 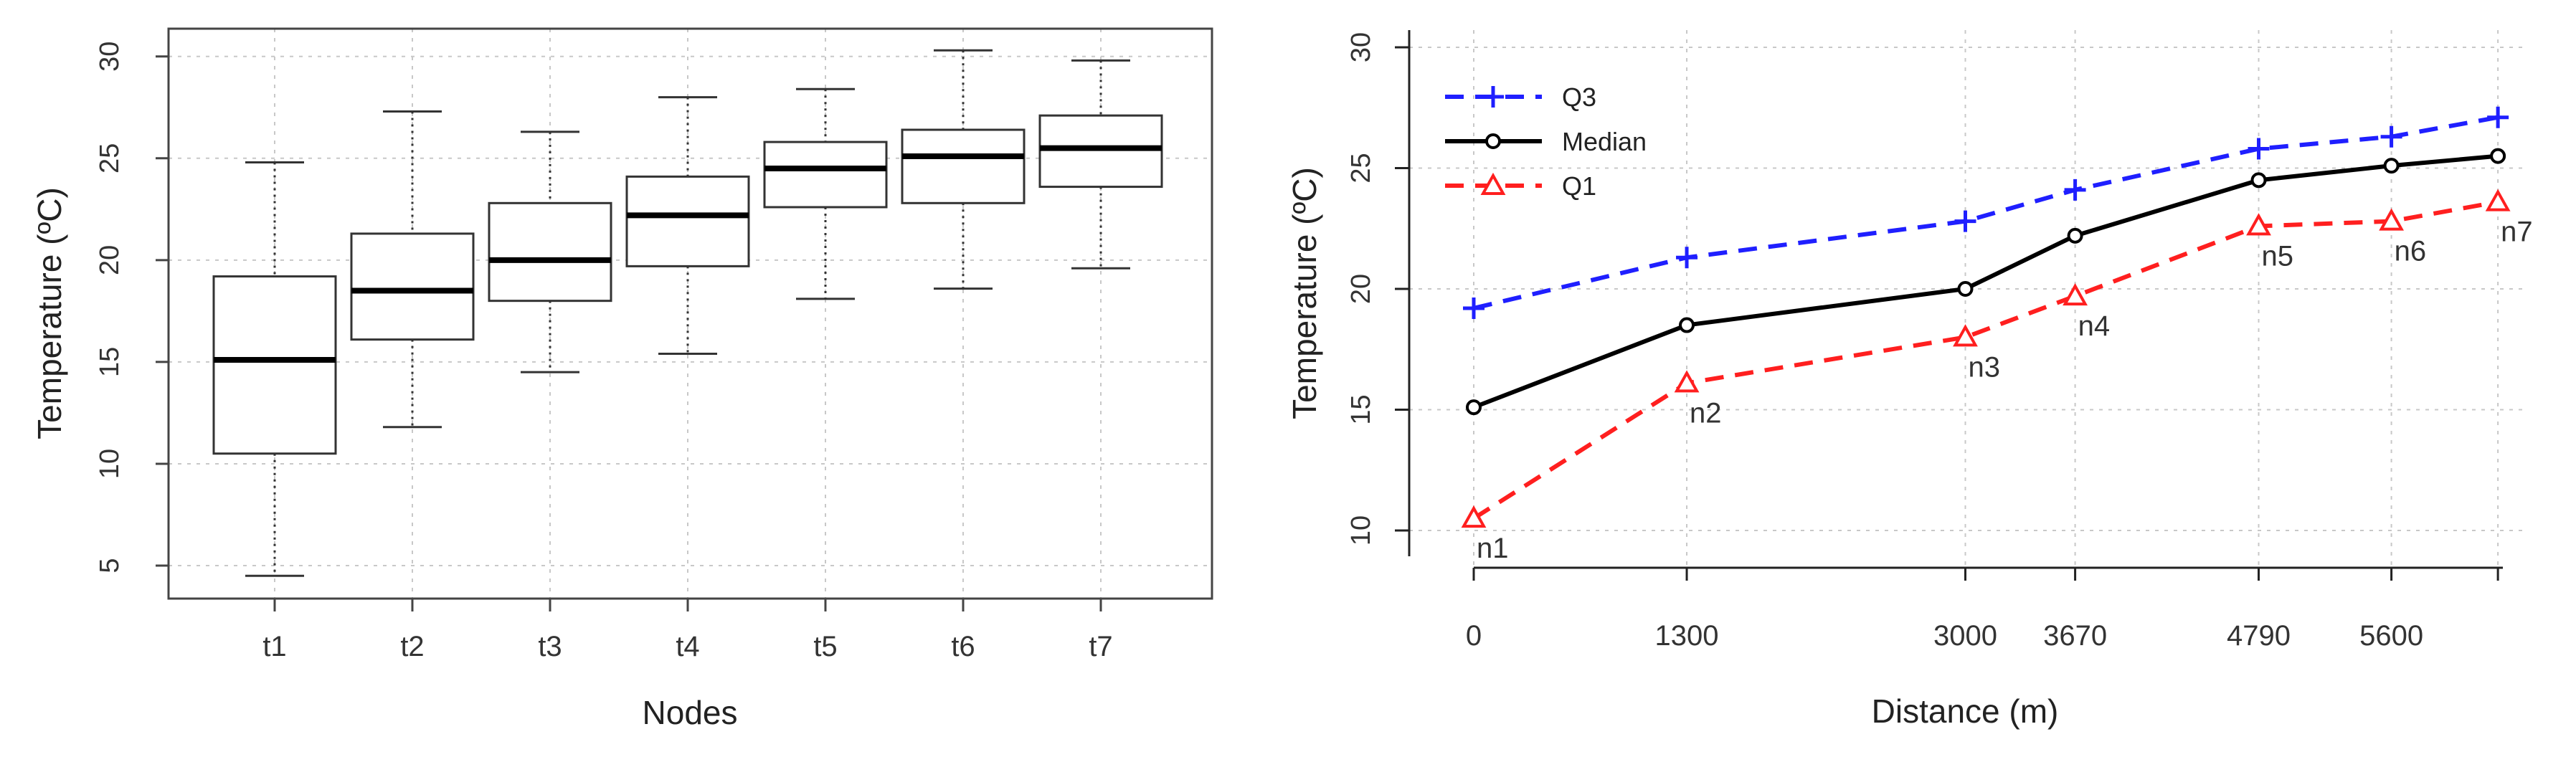 What do you see at coordinates (110, 565) in the screenshot?
I see `box-plot-y-tick-label: 5` at bounding box center [110, 565].